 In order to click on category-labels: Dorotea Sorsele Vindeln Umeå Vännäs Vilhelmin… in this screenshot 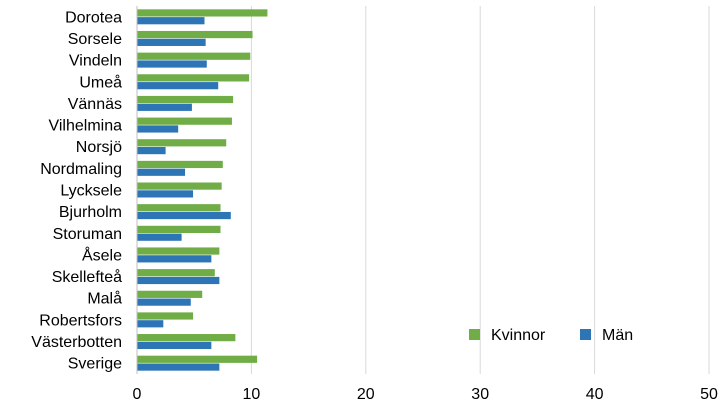, I will do `click(76, 190)`.